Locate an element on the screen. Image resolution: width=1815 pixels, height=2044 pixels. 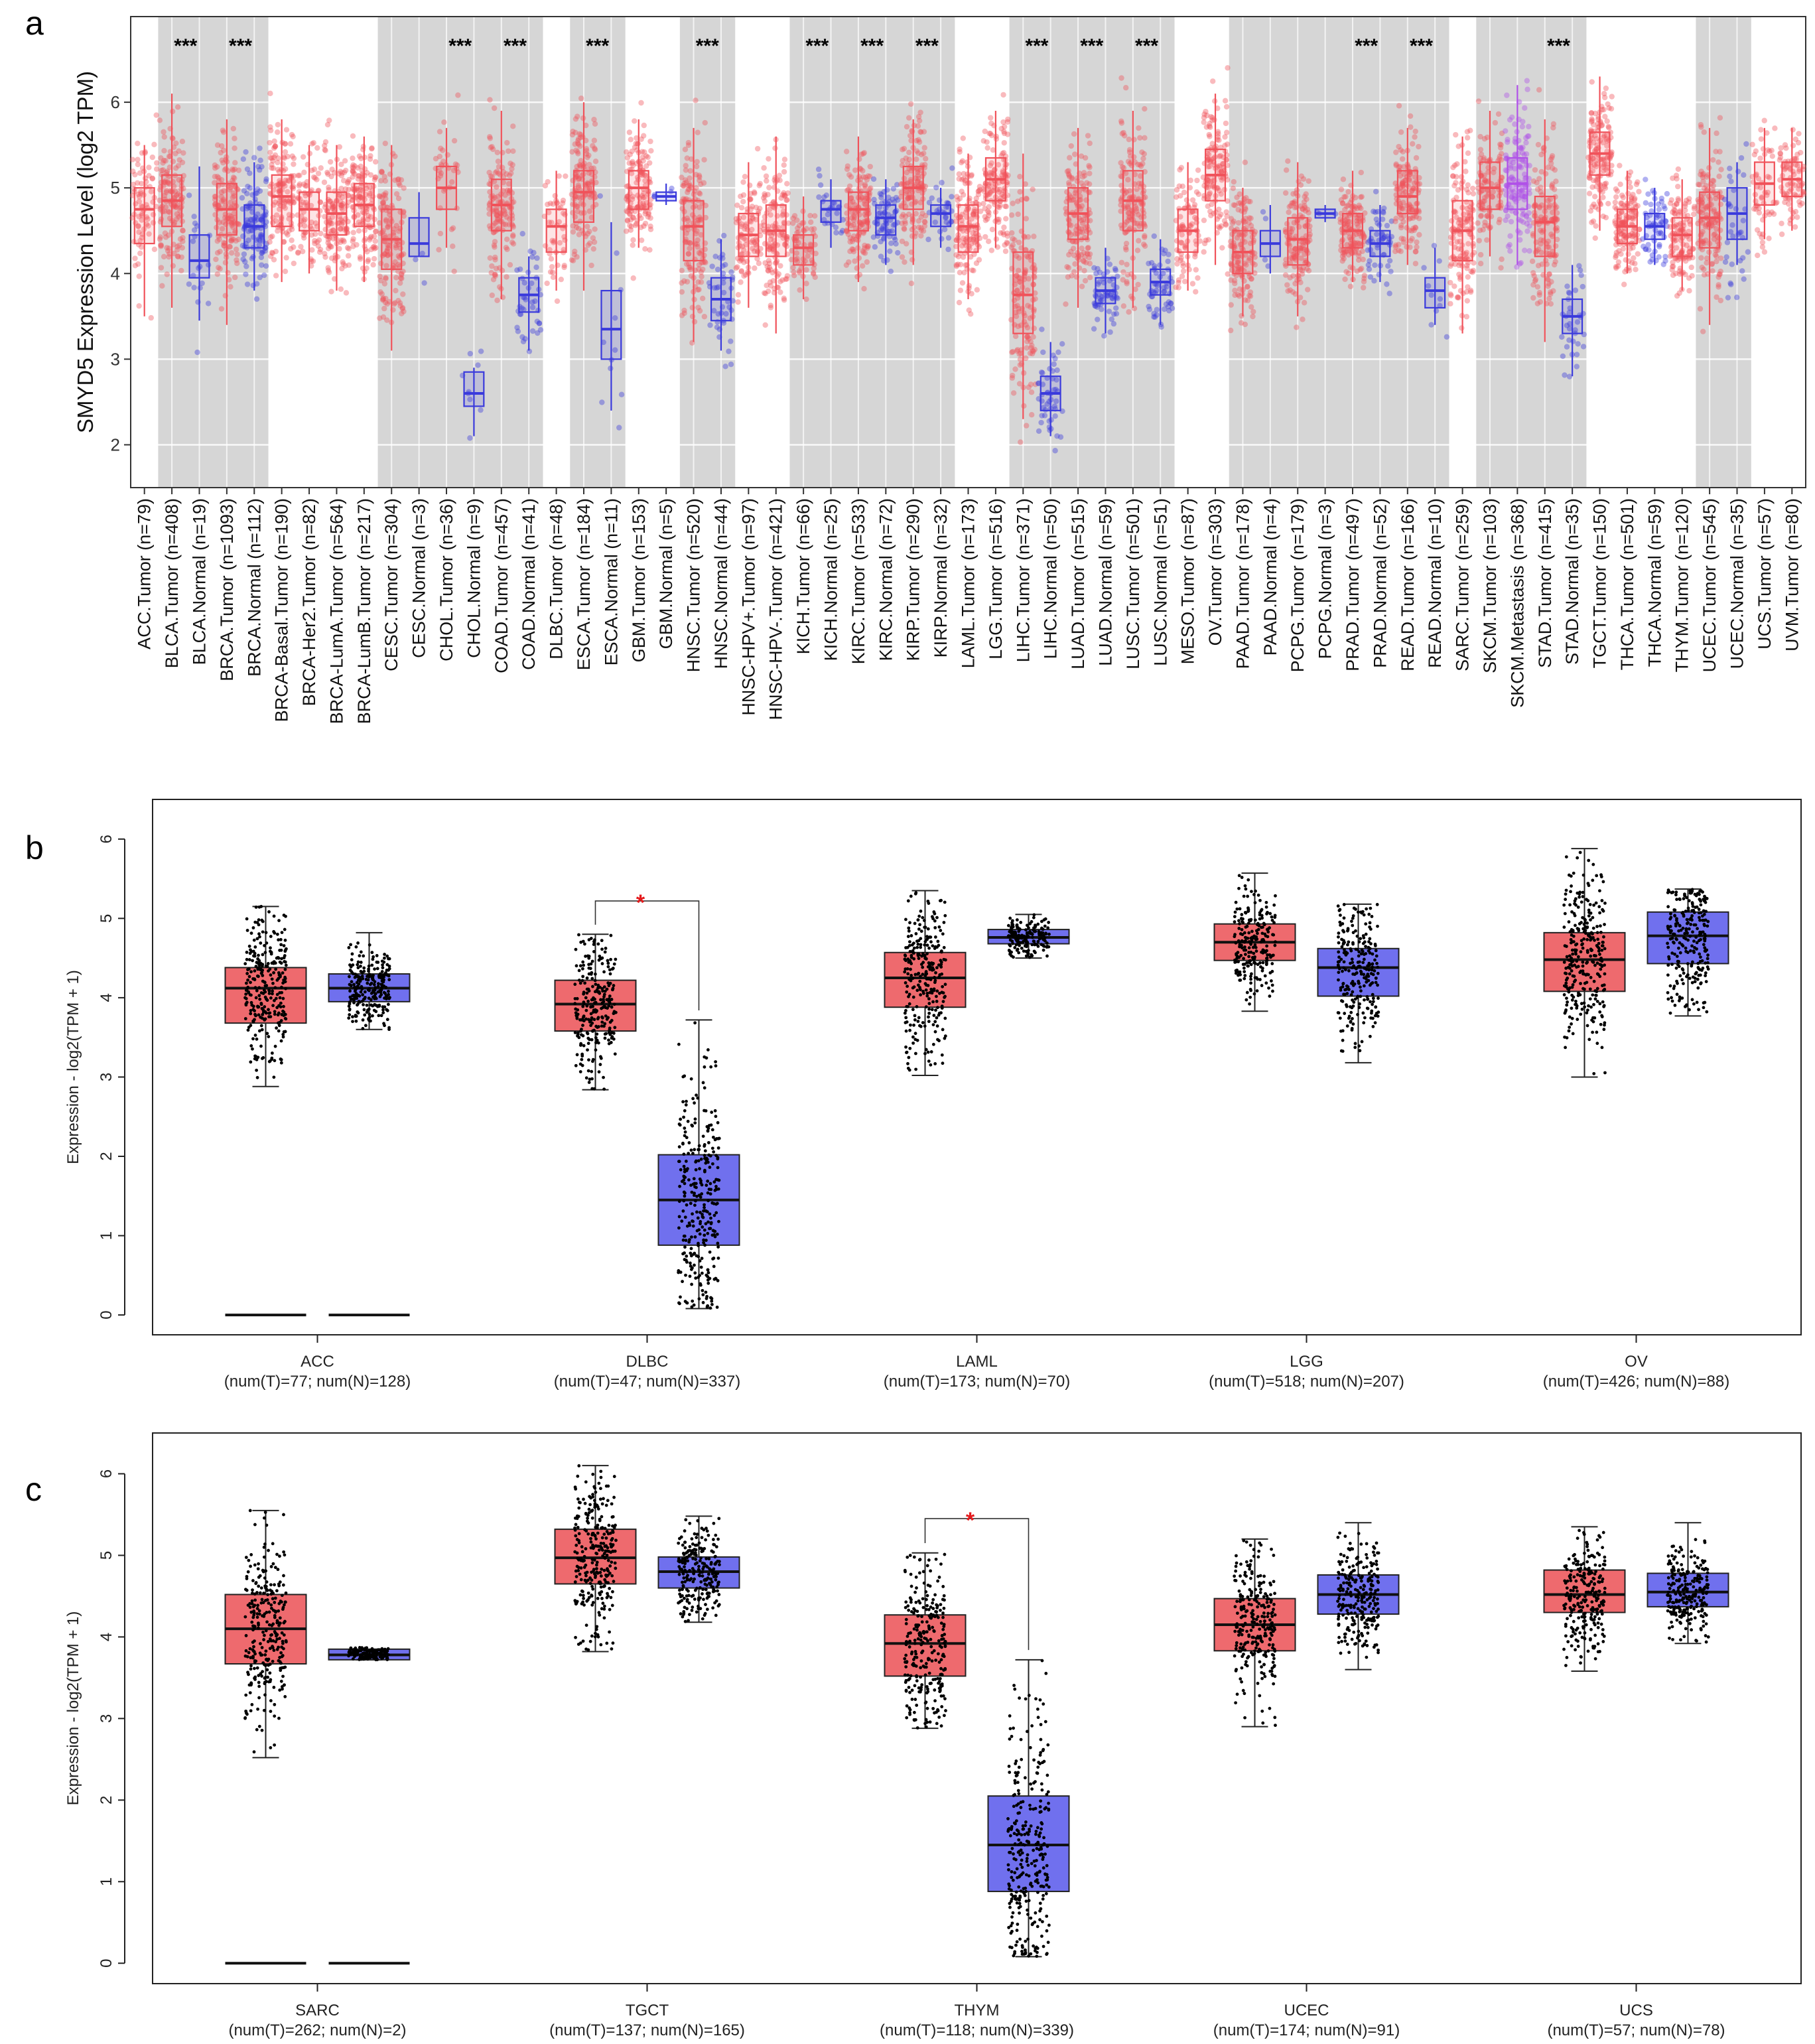
x-tick-label: BRCA-Her2.Tumor (n=82) is located at coordinates (309, 602).